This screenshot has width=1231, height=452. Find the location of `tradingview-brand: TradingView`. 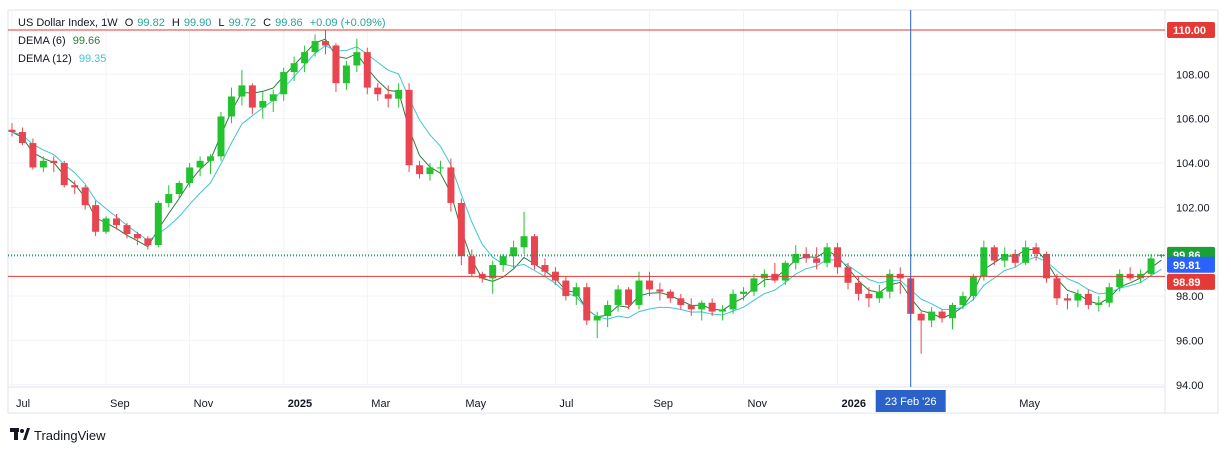

tradingview-brand: TradingView is located at coordinates (58, 435).